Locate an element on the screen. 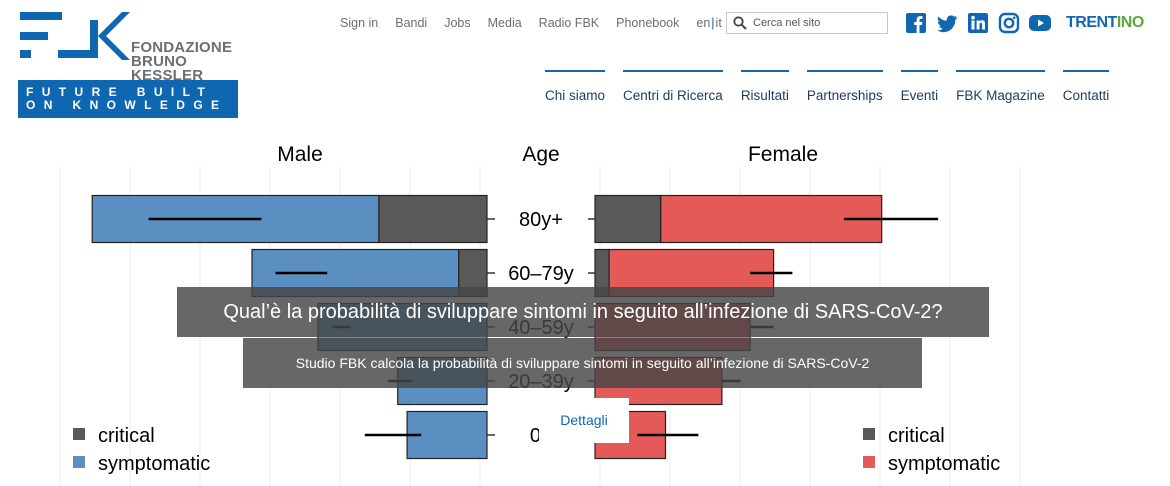 This screenshot has width=1170, height=486. logo-tagline-2: ON KNOWLEDGE is located at coordinates (127, 105).